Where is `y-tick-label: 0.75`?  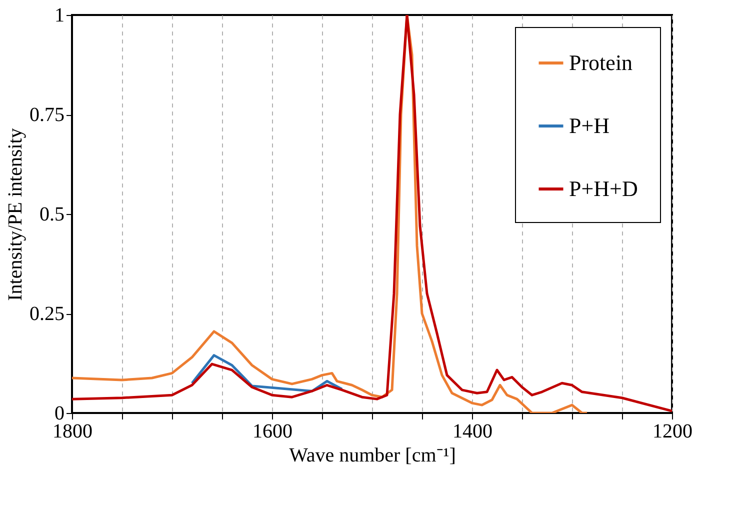 y-tick-label: 0.75 is located at coordinates (47, 115).